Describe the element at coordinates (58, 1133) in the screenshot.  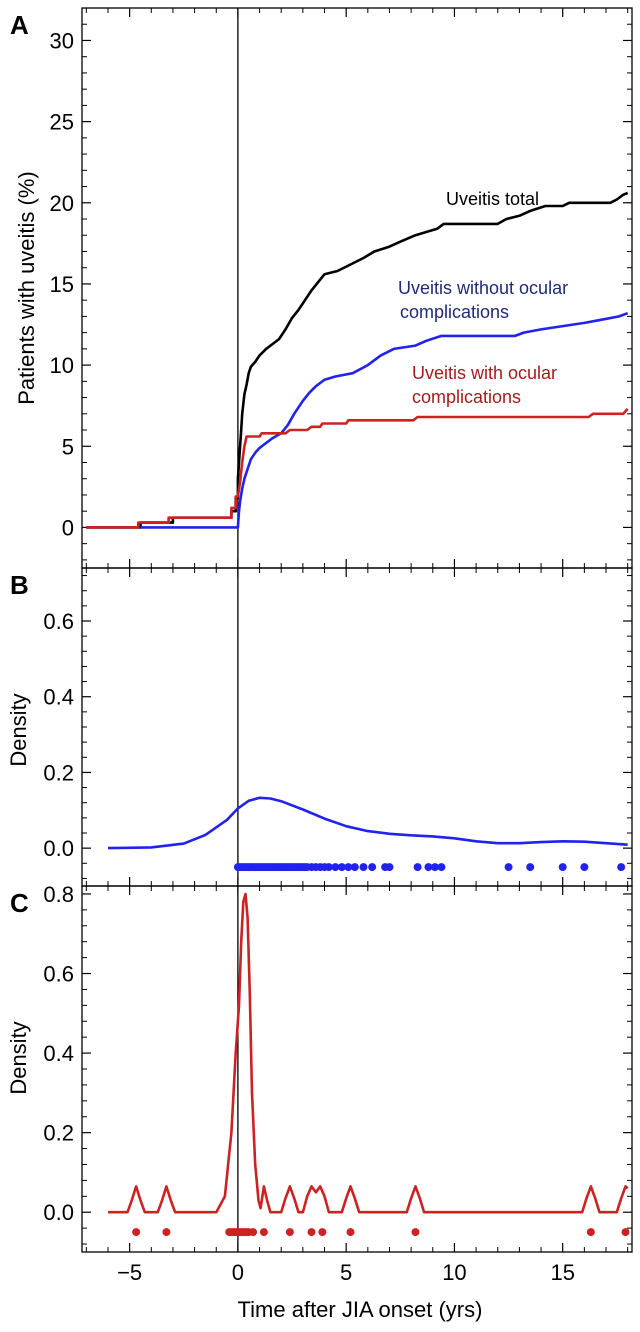
I see `panel-c-y-tick-label: 0.2` at that location.